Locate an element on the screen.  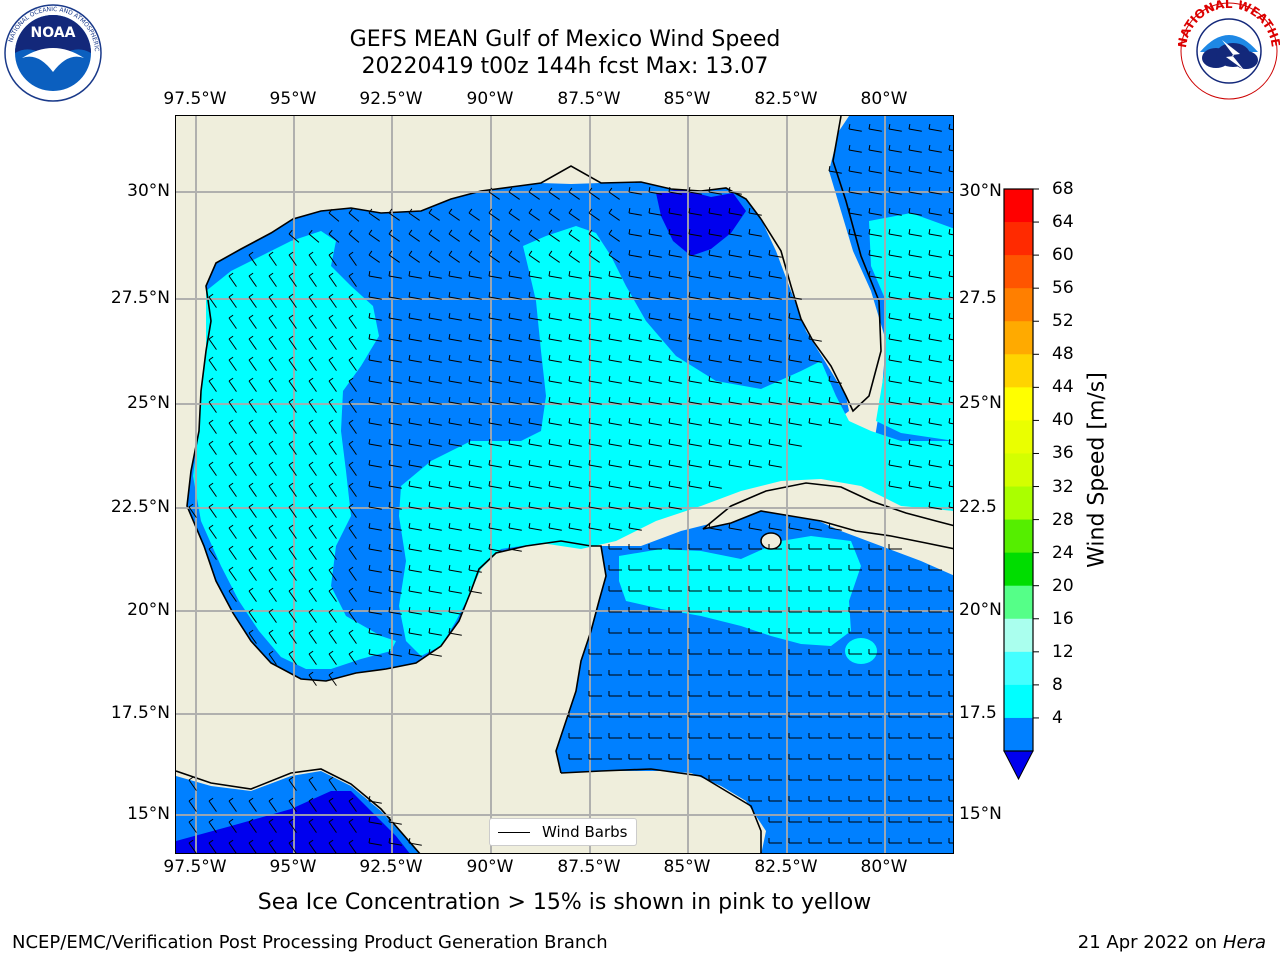
colorbar-swatch is located at coordinates (1018, 437).